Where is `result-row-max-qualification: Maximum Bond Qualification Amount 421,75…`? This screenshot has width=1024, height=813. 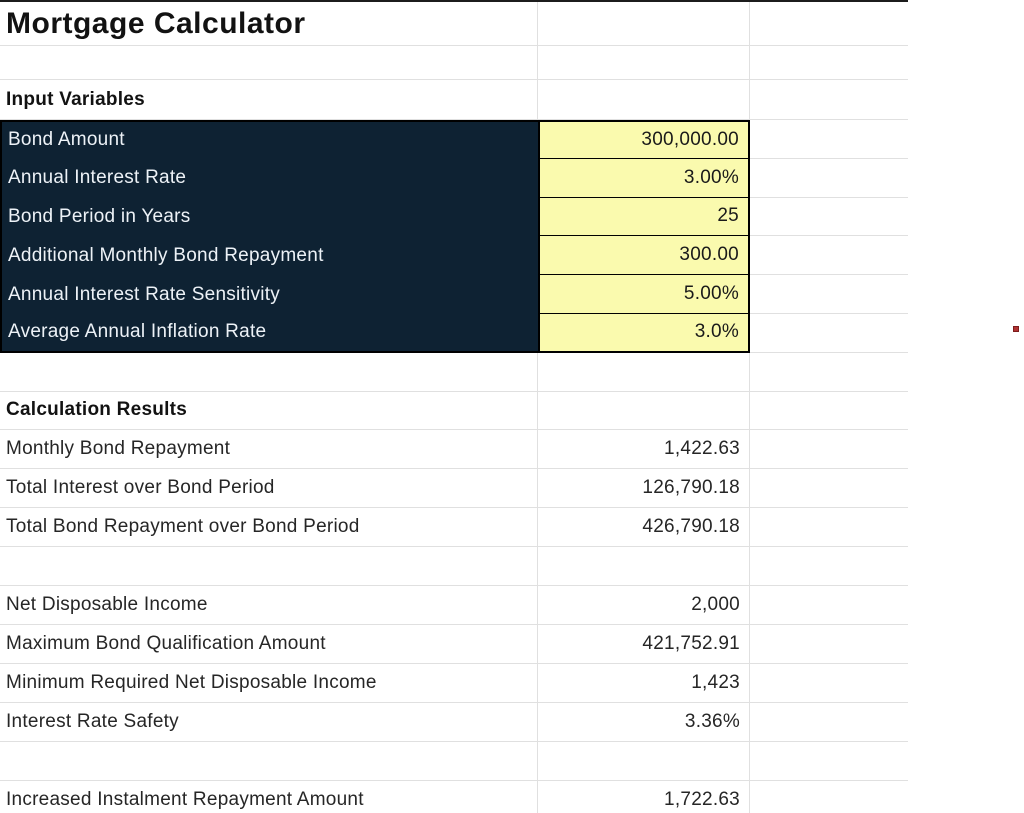
result-row-max-qualification: Maximum Bond Qualification Amount 421,75… is located at coordinates (454, 645).